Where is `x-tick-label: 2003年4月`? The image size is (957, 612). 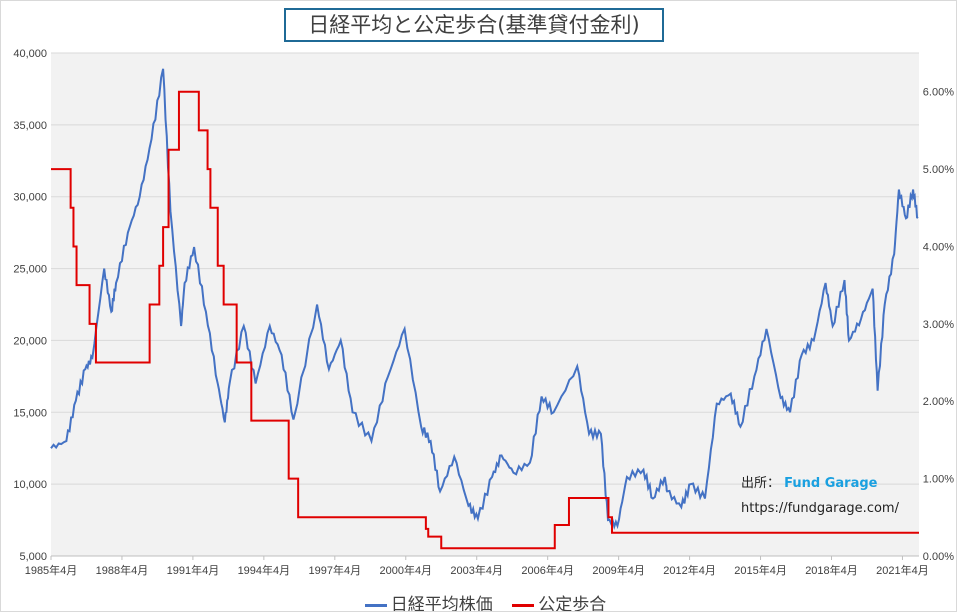
x-tick-label: 2003年4月 is located at coordinates (476, 570).